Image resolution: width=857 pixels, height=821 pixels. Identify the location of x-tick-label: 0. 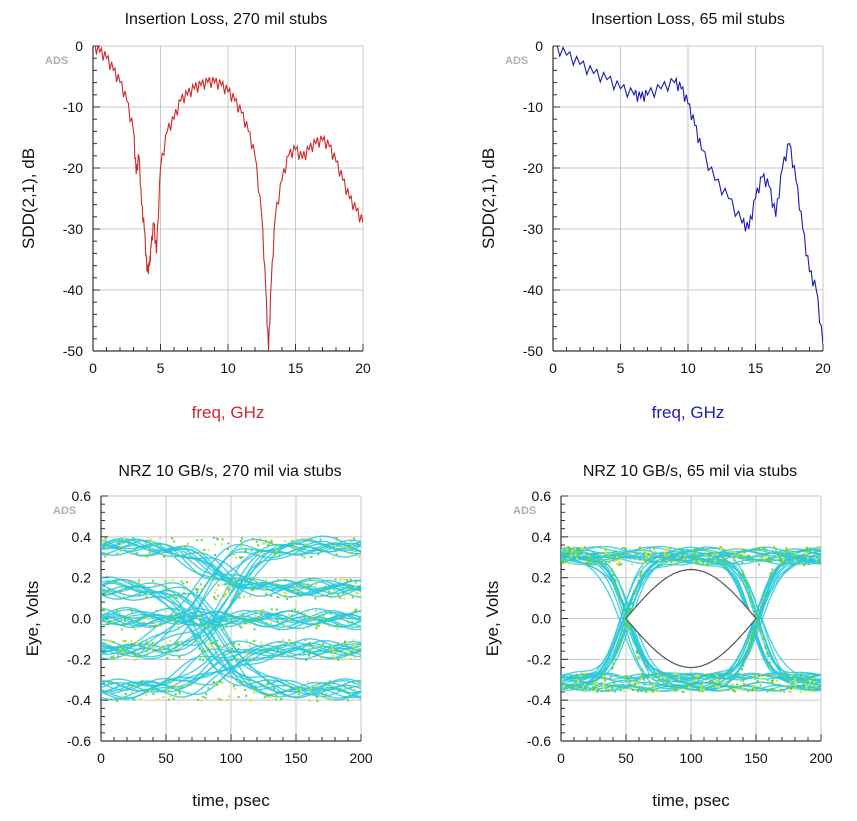
(561, 758).